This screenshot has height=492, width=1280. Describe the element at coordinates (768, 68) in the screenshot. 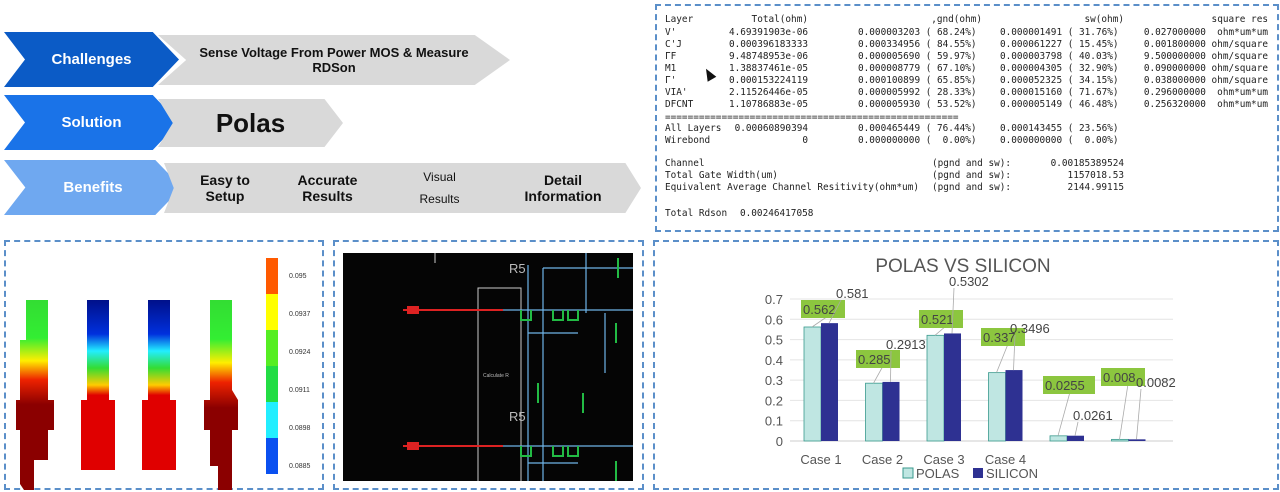

I see `report-cell: 1.38837461e-05` at that location.